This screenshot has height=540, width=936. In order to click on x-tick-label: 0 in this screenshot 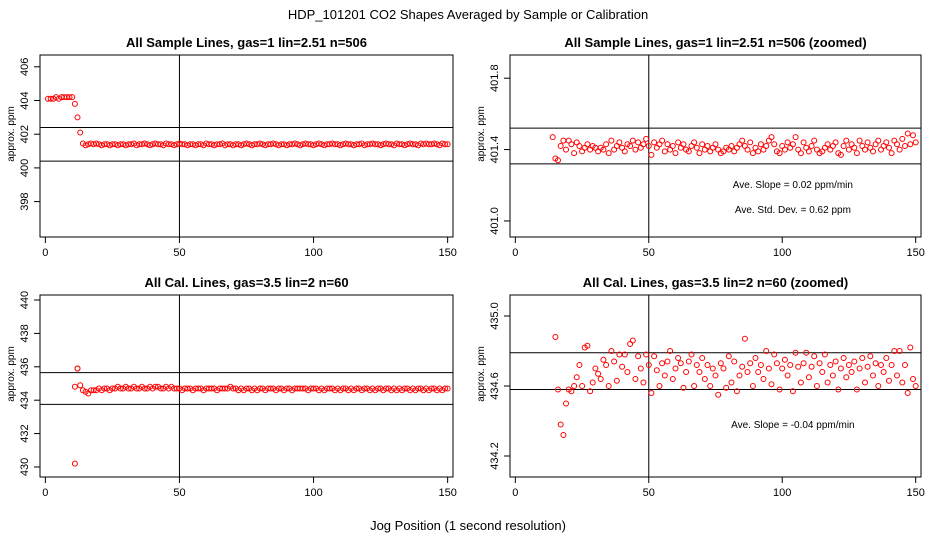, I will do `click(45, 253)`.